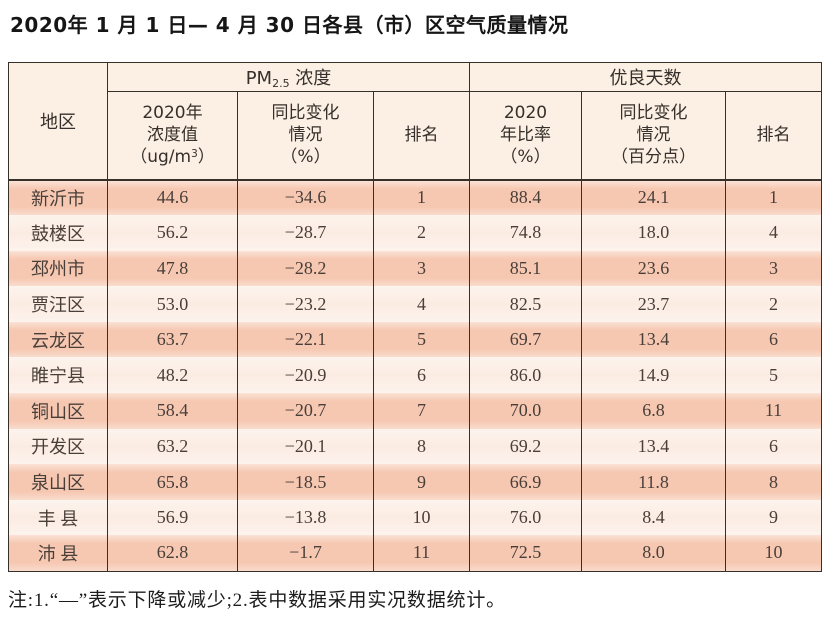 This screenshot has height=620, width=825. What do you see at coordinates (653, 411) in the screenshot?
I see `good-change-cell: 6.8` at bounding box center [653, 411].